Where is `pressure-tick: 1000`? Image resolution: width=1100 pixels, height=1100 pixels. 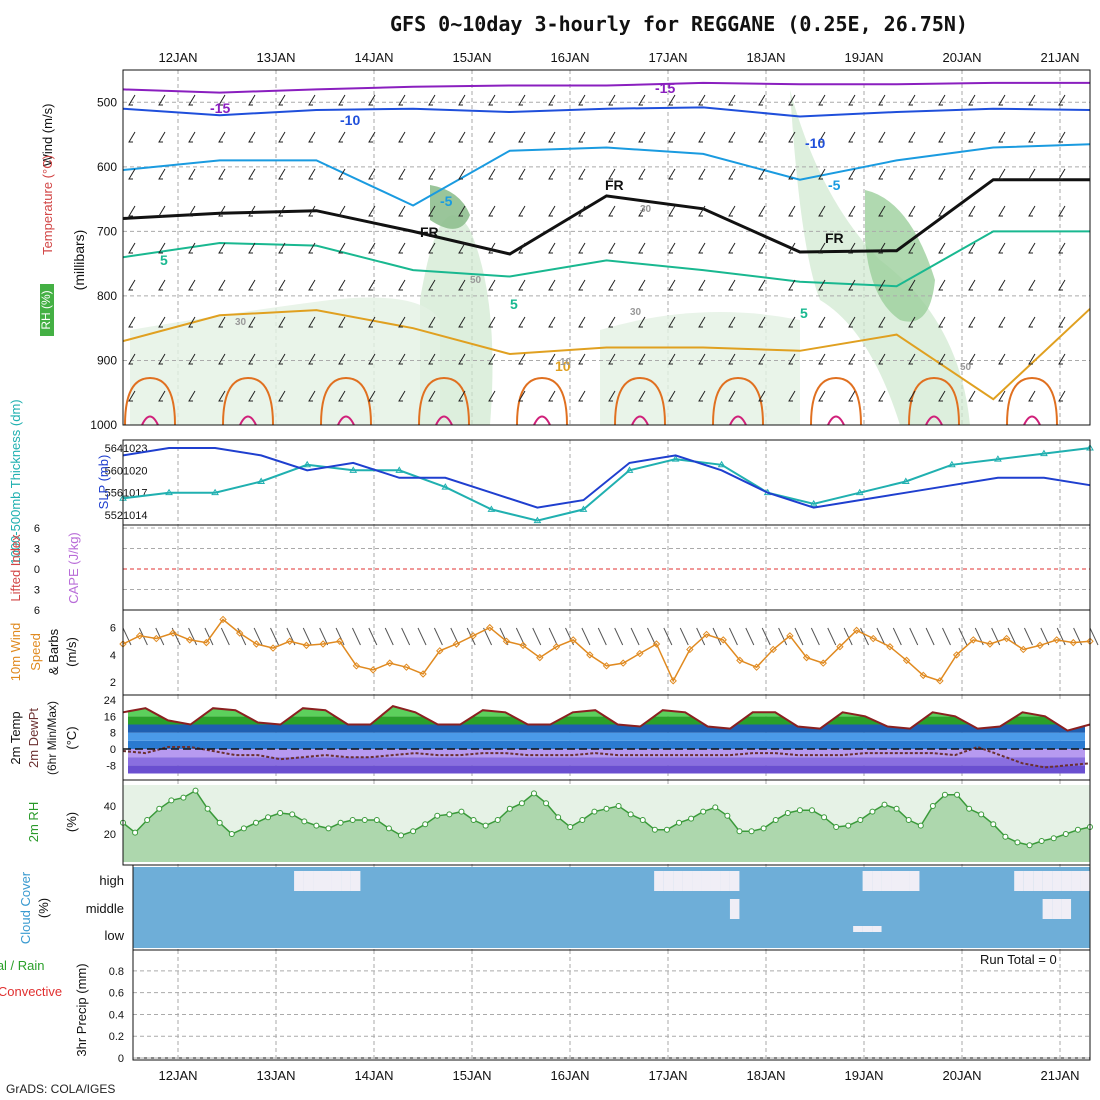 pressure-tick: 1000 is located at coordinates (103, 425).